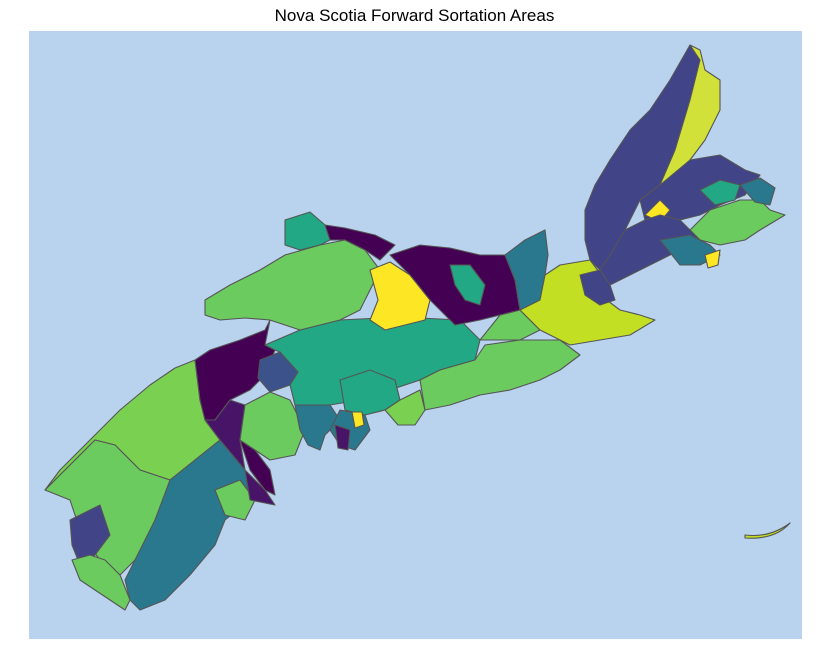  Describe the element at coordinates (414, 15) in the screenshot. I see `map-title: Nova Scotia Forward Sortation Areas` at that location.